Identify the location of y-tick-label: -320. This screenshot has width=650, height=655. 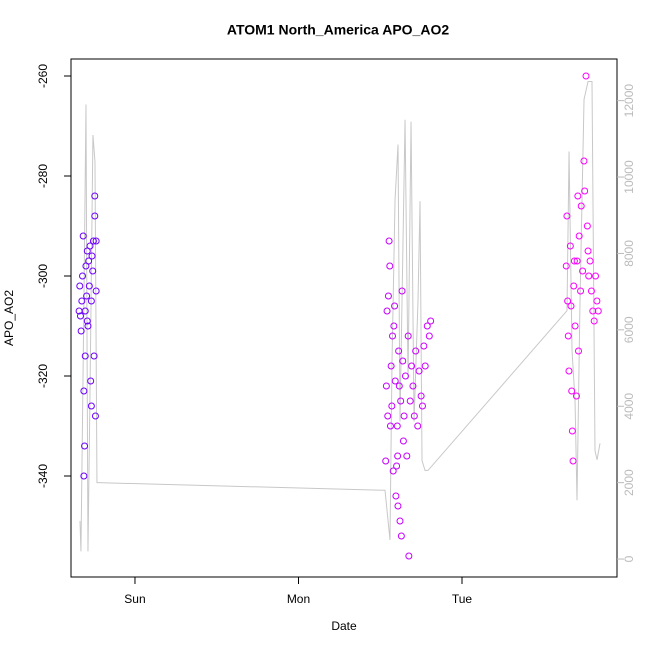
(43, 376).